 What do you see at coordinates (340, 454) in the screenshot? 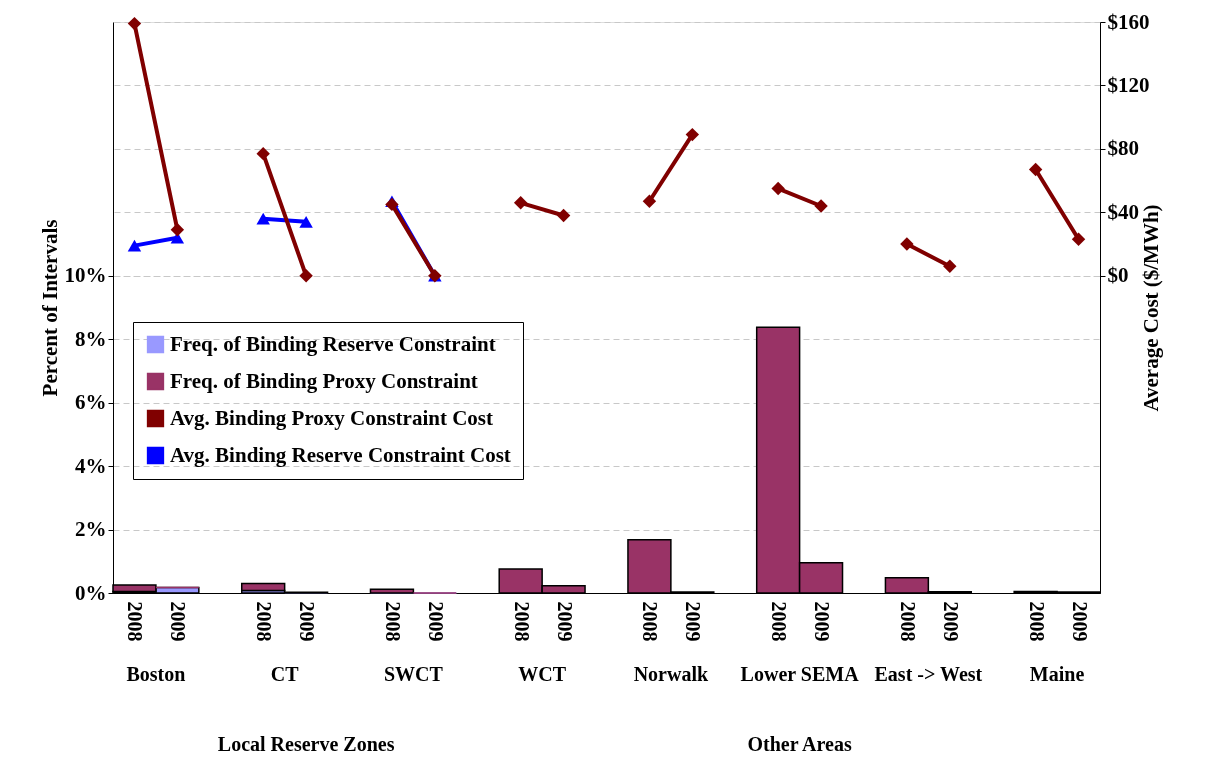
I see `legend-label: Avg. Binding Reserve Constraint Cost` at bounding box center [340, 454].